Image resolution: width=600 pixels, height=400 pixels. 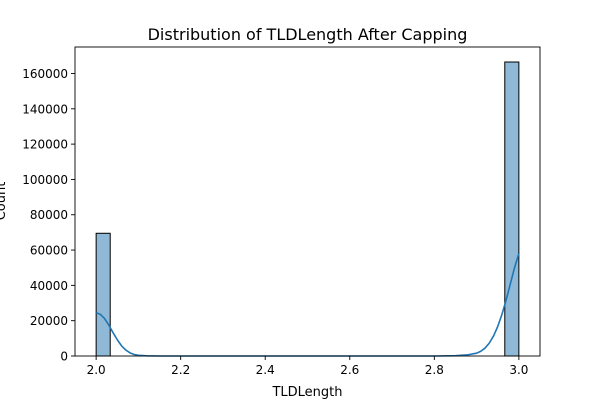 What do you see at coordinates (180, 370) in the screenshot?
I see `x-tick-label: 2.2` at bounding box center [180, 370].